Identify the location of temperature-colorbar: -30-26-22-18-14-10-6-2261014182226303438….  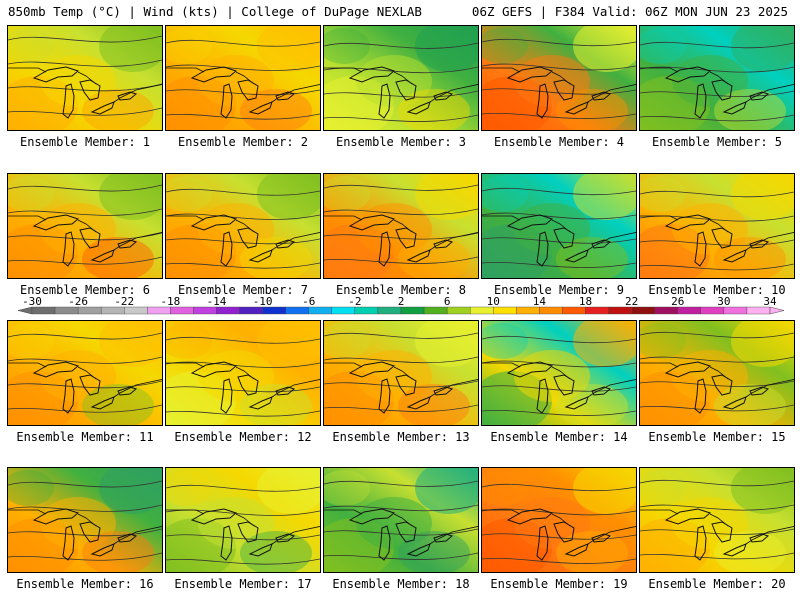
(401, 305).